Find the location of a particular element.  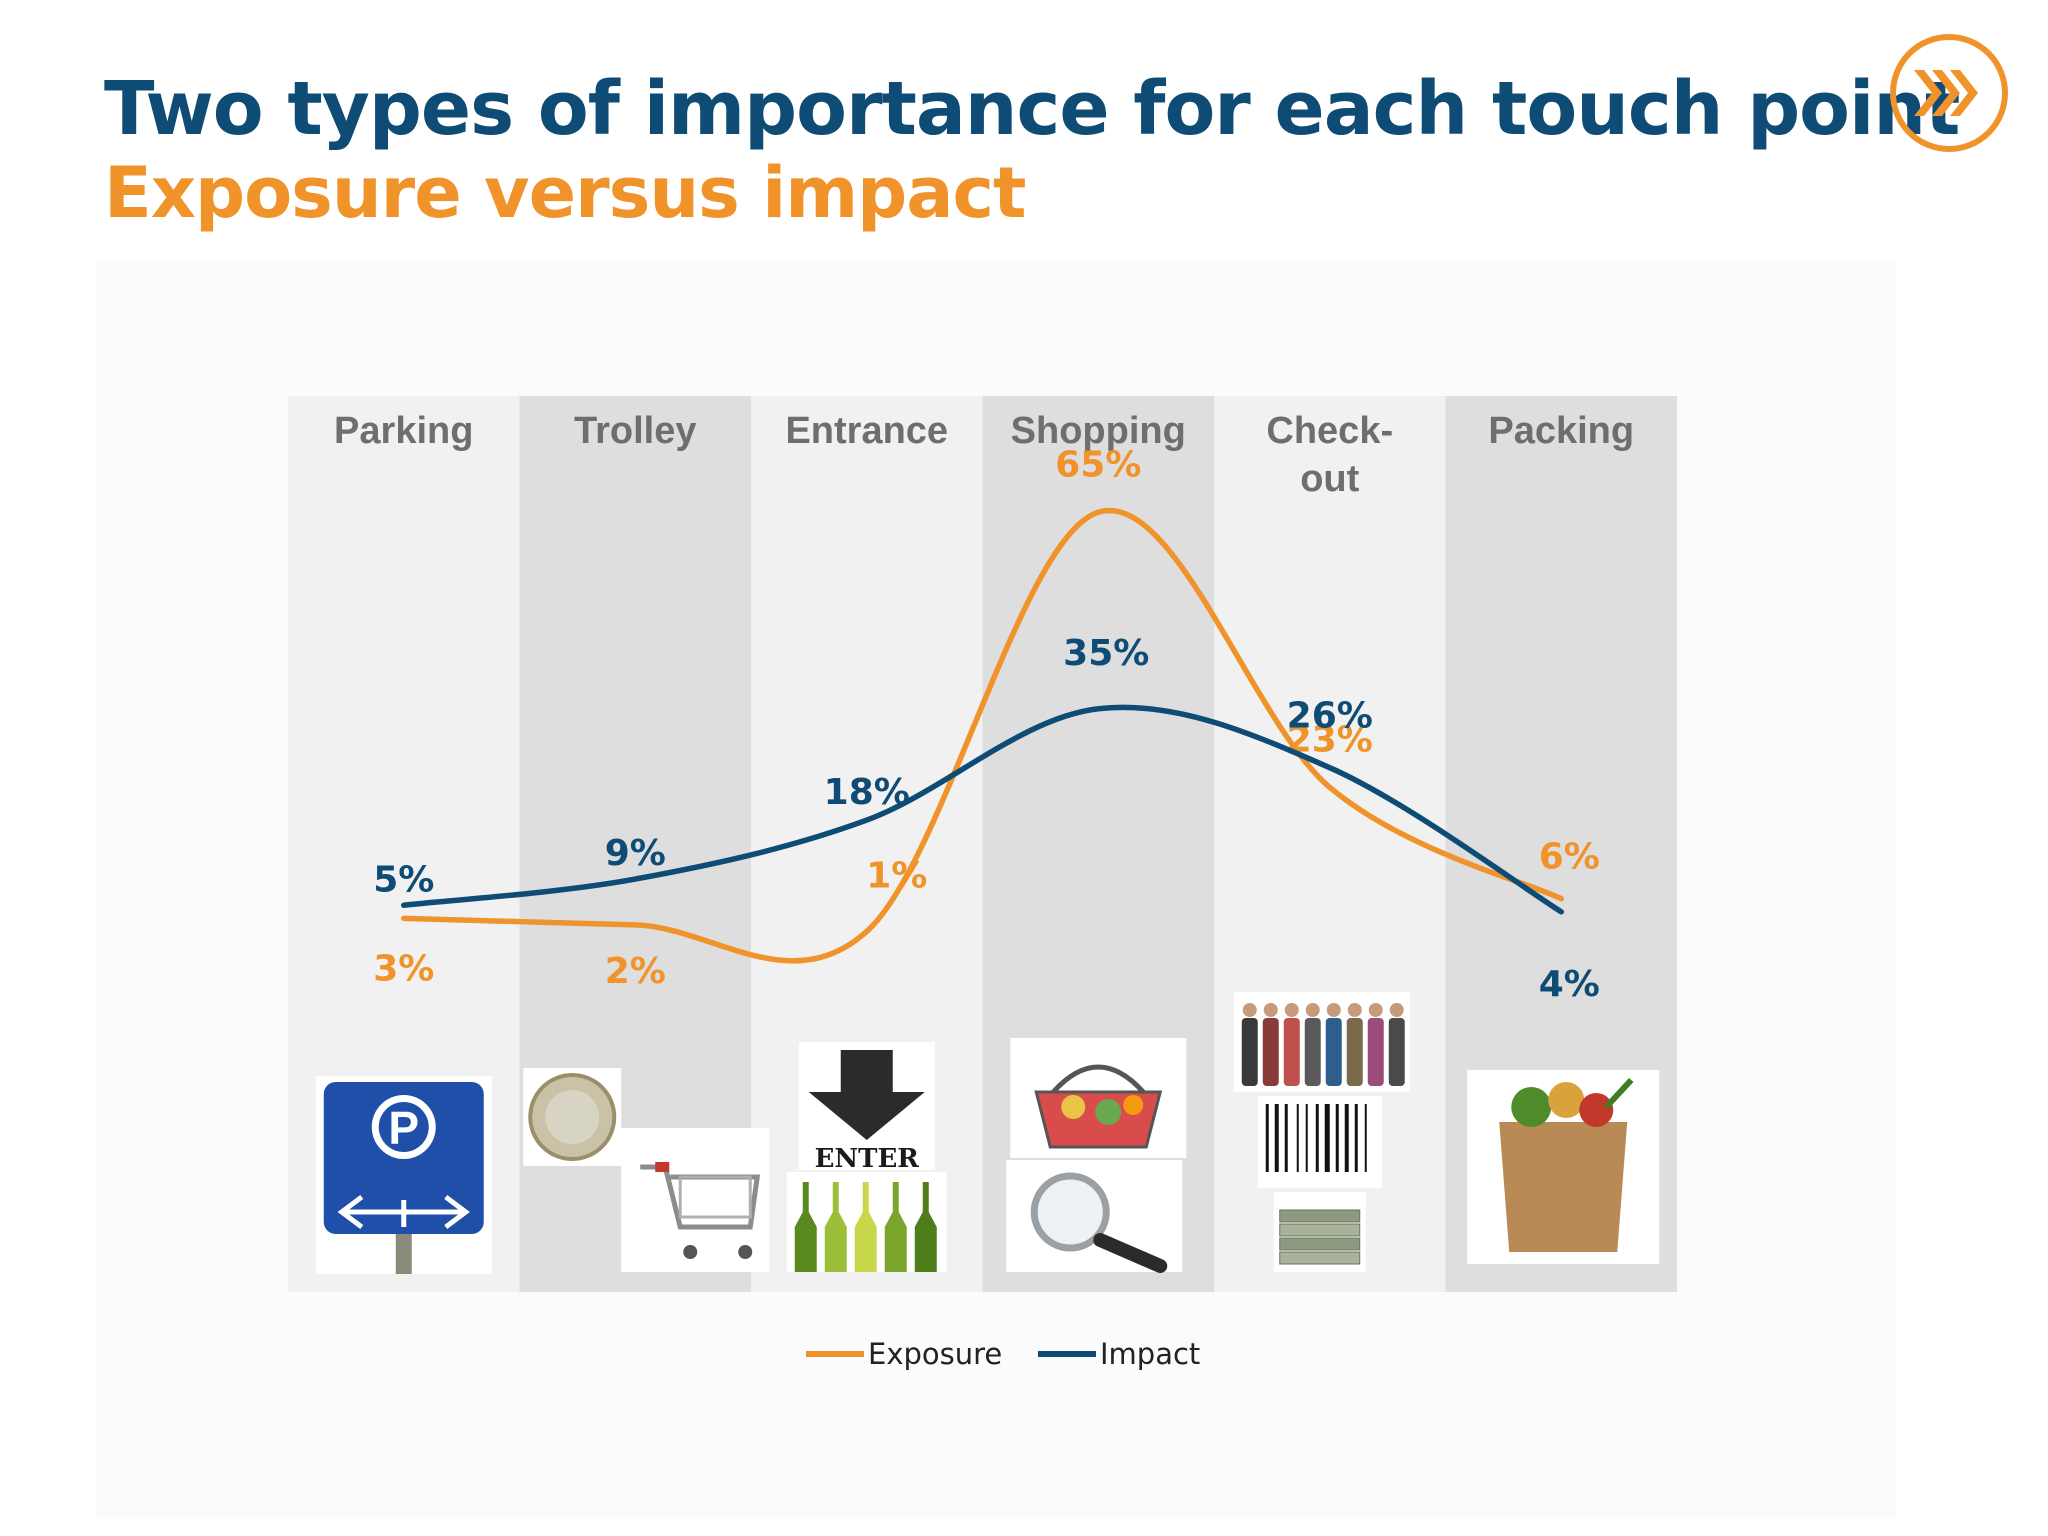

shopping-basket-icon is located at coordinates (1098, 1098).